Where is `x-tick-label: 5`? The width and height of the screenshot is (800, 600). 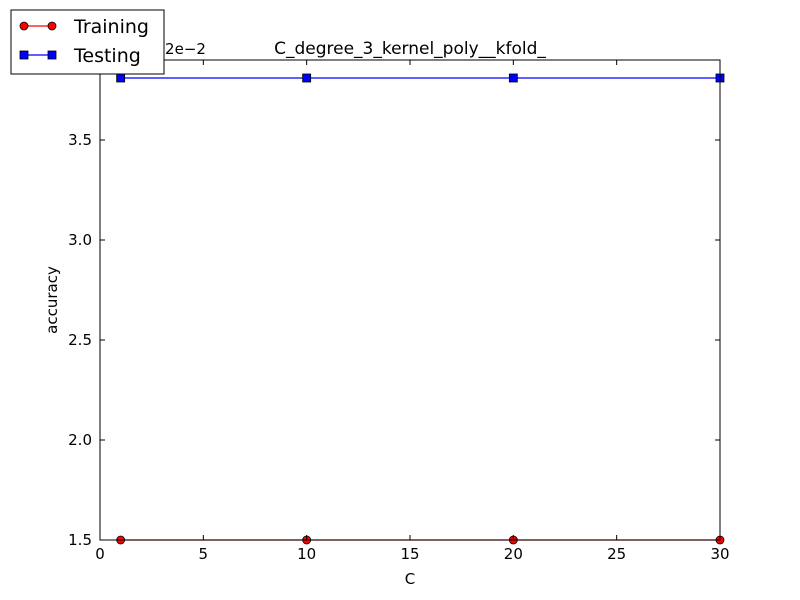 x-tick-label: 5 is located at coordinates (204, 554).